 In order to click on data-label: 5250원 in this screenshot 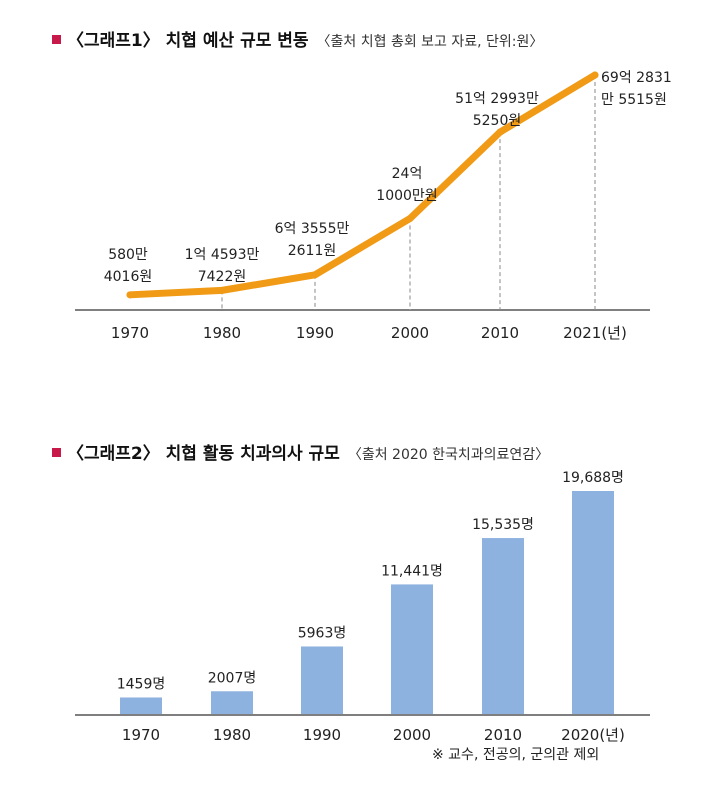, I will do `click(497, 121)`.